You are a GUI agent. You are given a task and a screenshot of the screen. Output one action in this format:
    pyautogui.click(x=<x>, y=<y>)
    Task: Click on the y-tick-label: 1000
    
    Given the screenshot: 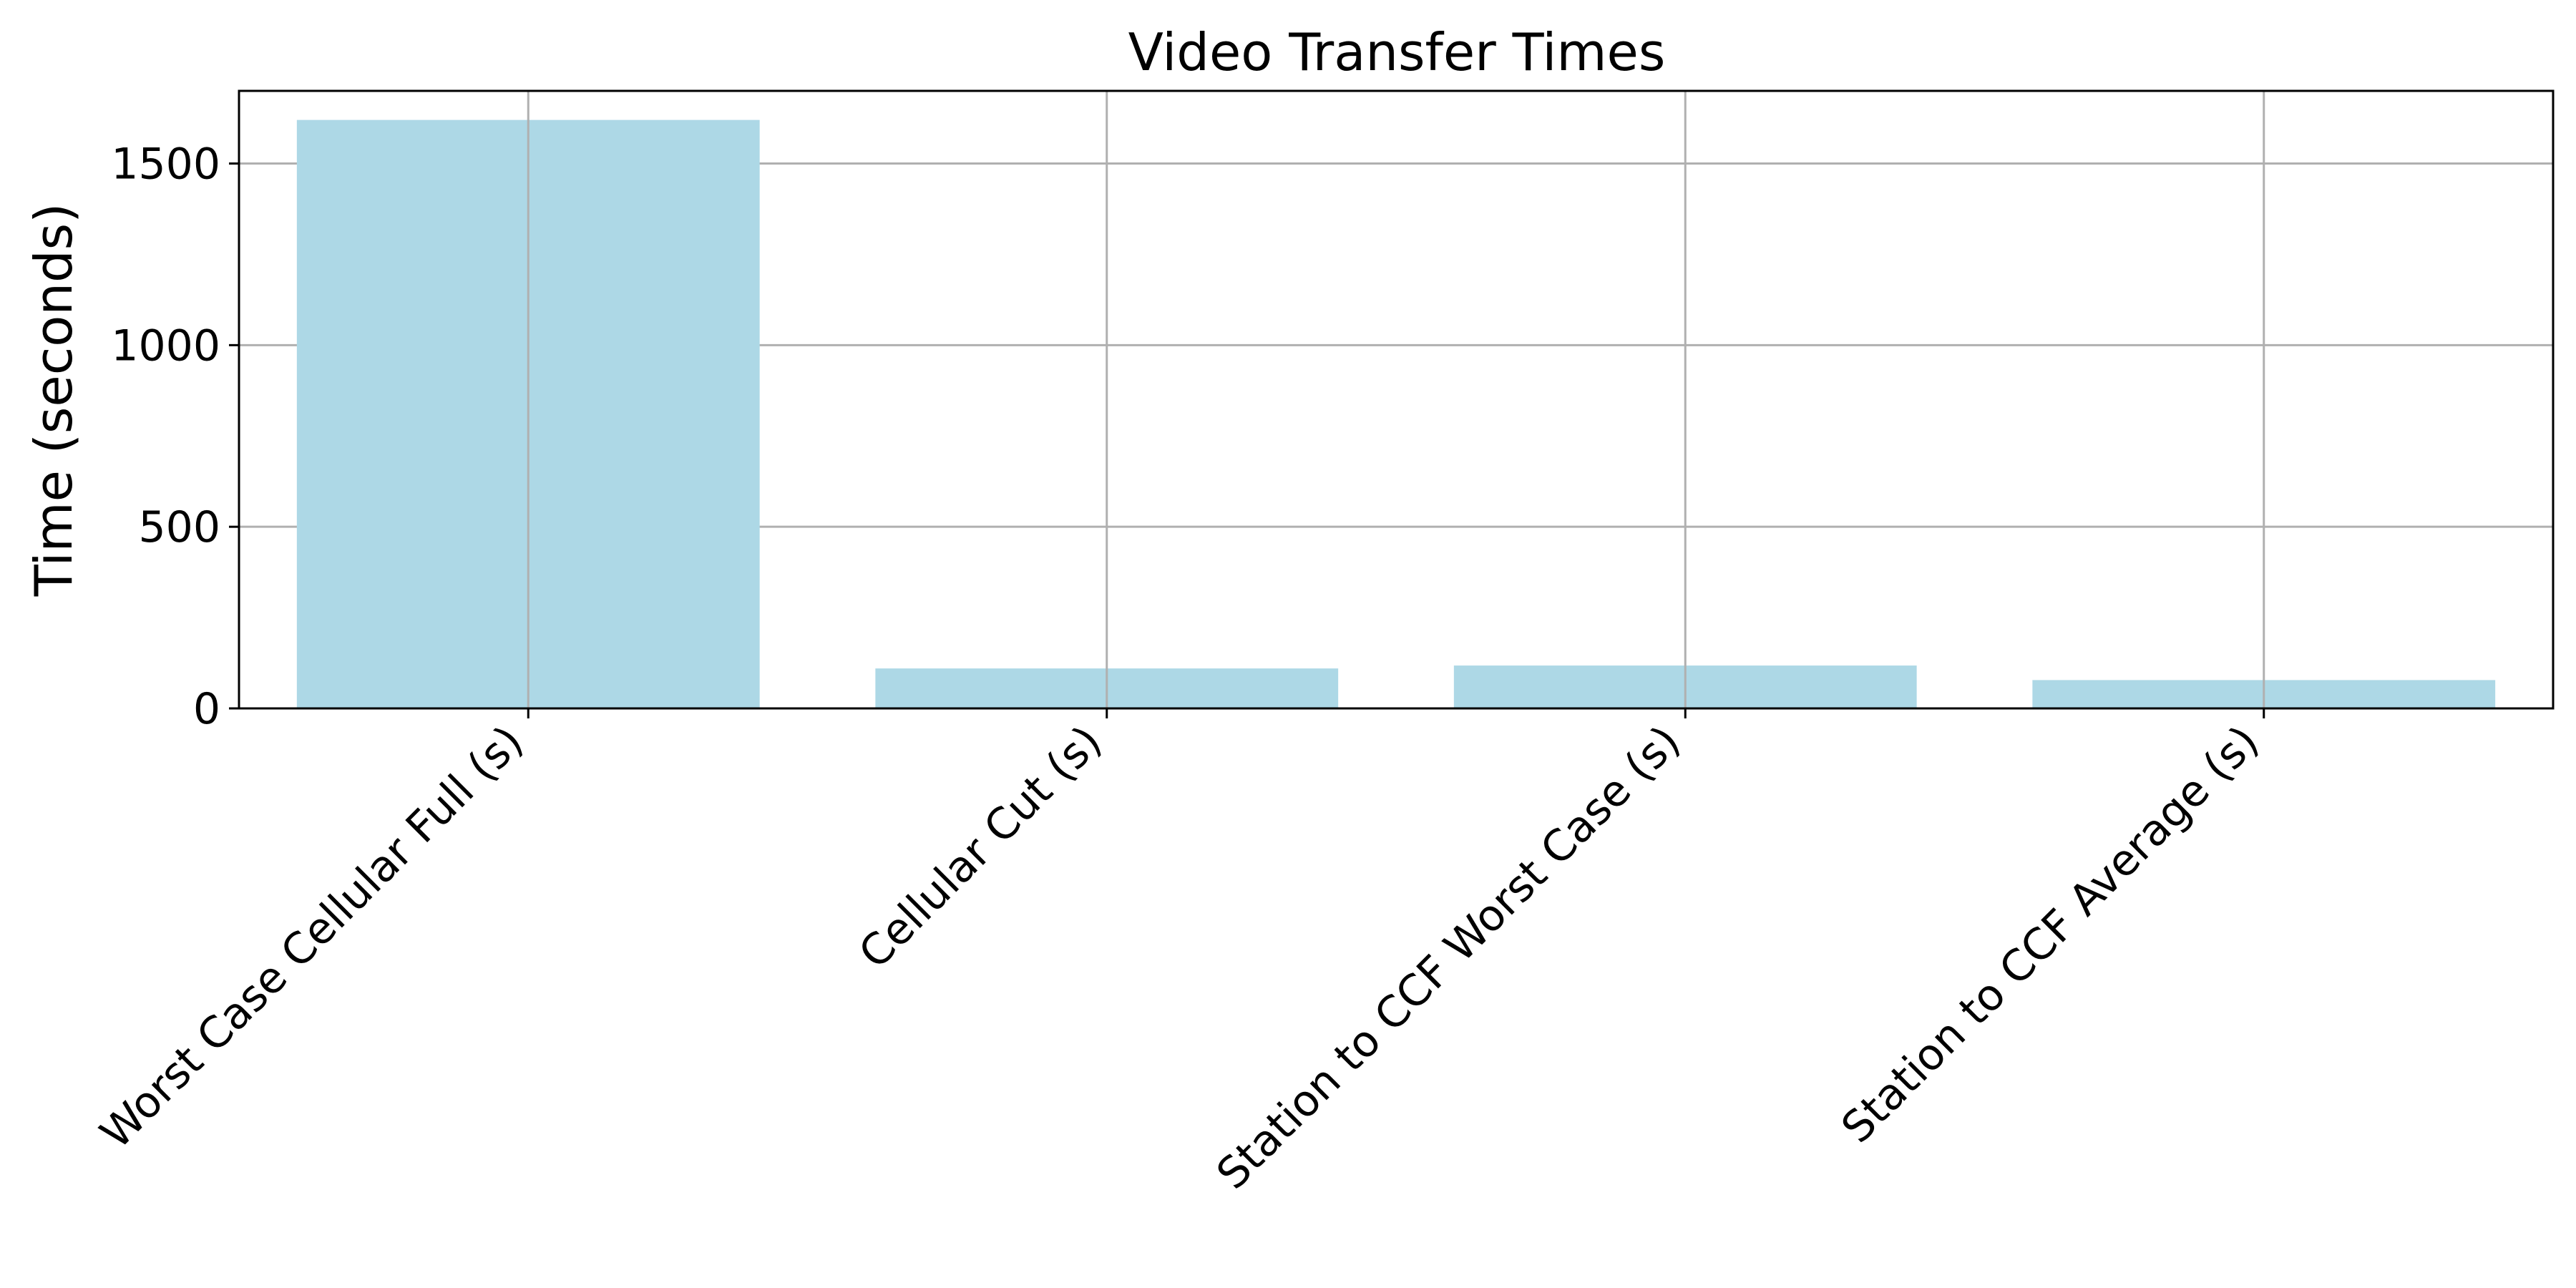 What is the action you would take?
    pyautogui.click(x=165, y=346)
    